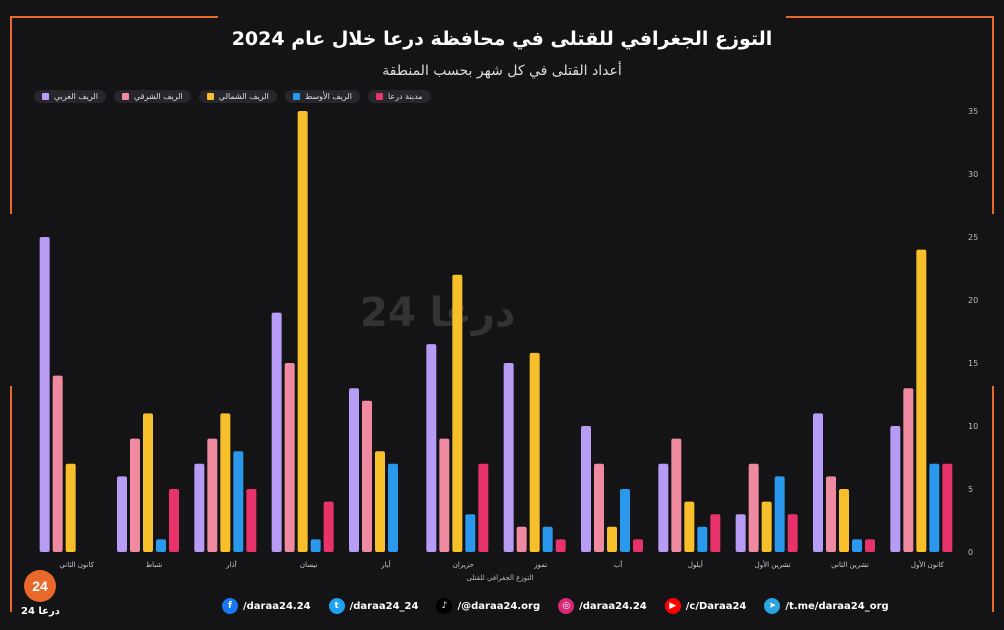 Image resolution: width=1004 pixels, height=630 pixels. What do you see at coordinates (502, 71) in the screenshot?
I see `chart-subtitle: أعداد القتلى في كل شهر بحسب المنطقة` at bounding box center [502, 71].